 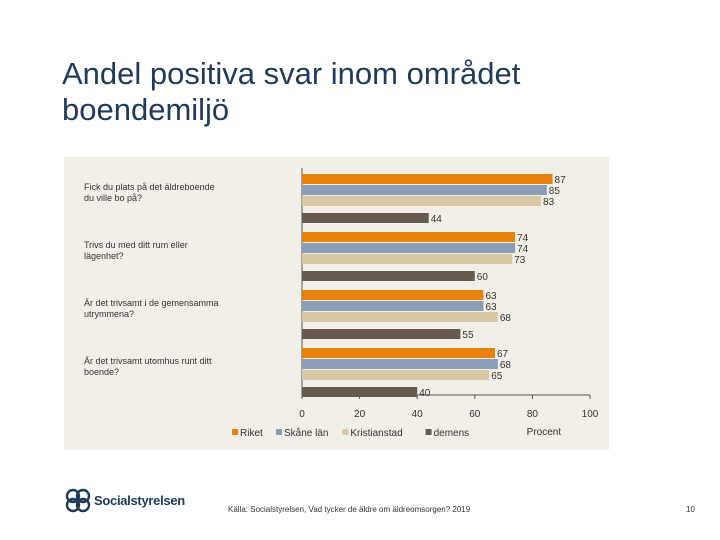 I want to click on category-label: Trivs du med ditt rum eller, so click(x=136, y=245).